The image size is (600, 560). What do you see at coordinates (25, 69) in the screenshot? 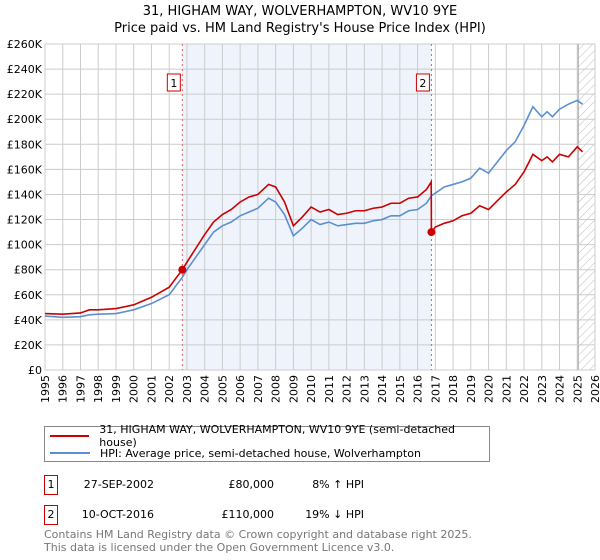
I see `y-tick-label: £240K` at bounding box center [25, 69].